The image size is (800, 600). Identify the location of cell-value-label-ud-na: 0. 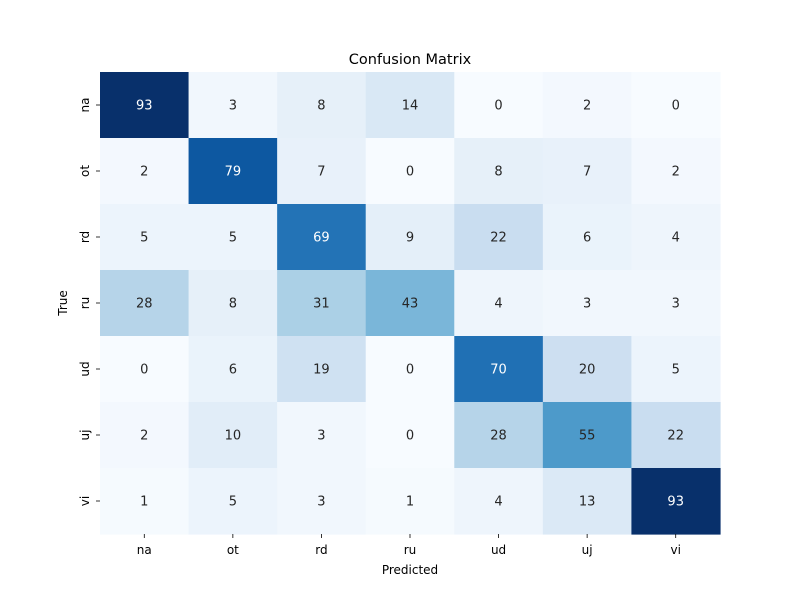
(144, 370).